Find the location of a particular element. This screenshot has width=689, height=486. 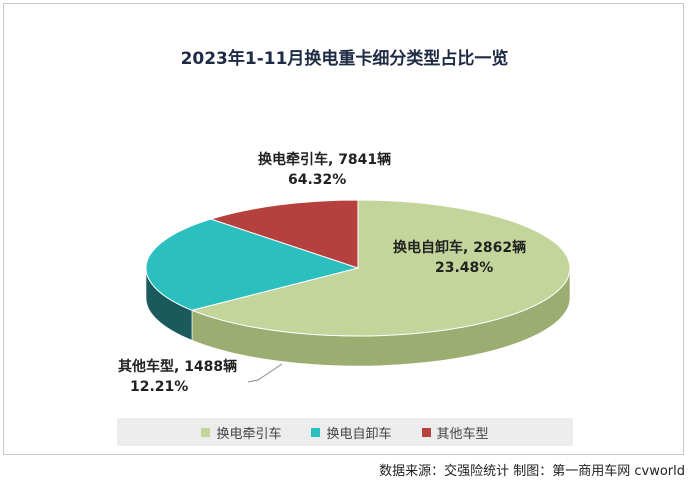

data-label-dump: 换电自卸车, 2862辆 23.48% is located at coordinates (459, 258).